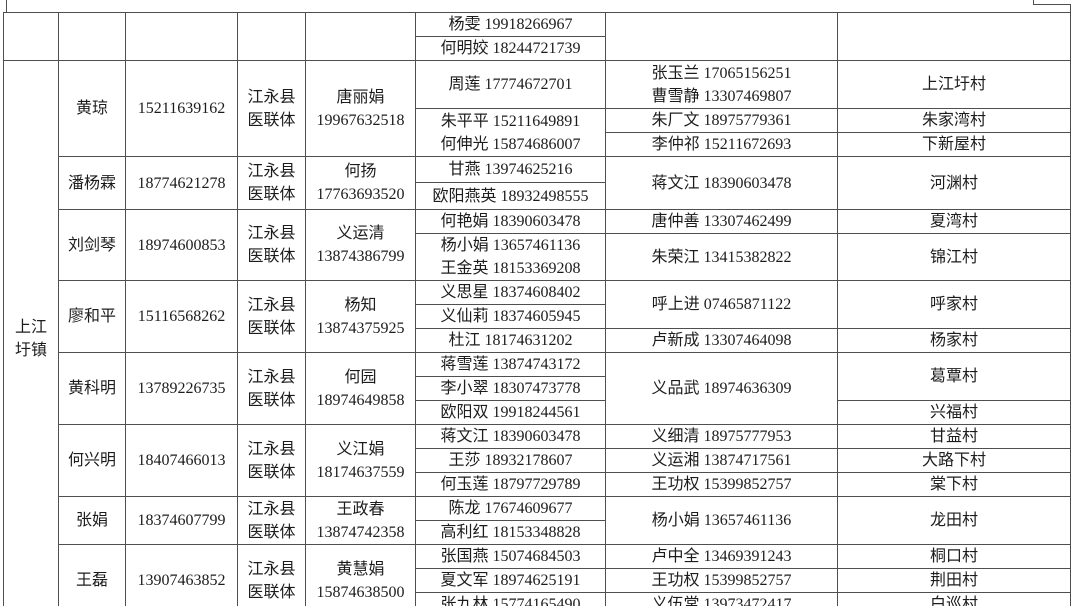 This screenshot has width=1080, height=606. I want to click on village-cell: 呼家村, so click(954, 304).